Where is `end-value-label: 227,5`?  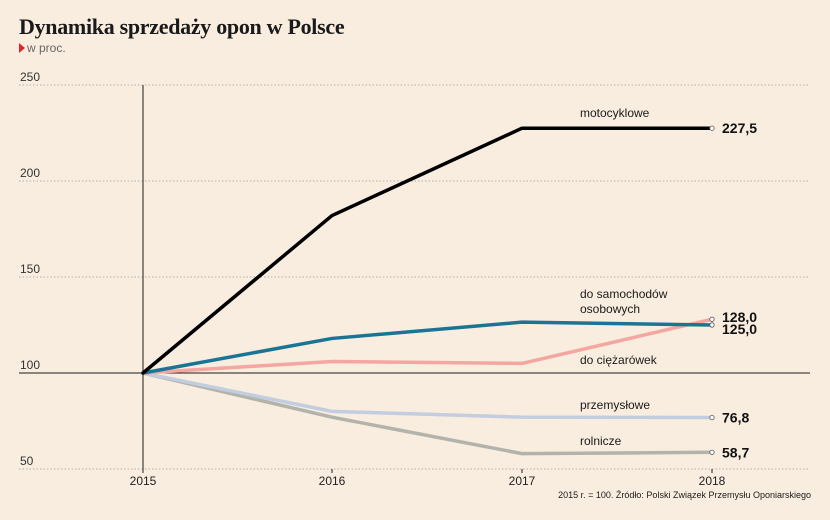 end-value-label: 227,5 is located at coordinates (739, 128).